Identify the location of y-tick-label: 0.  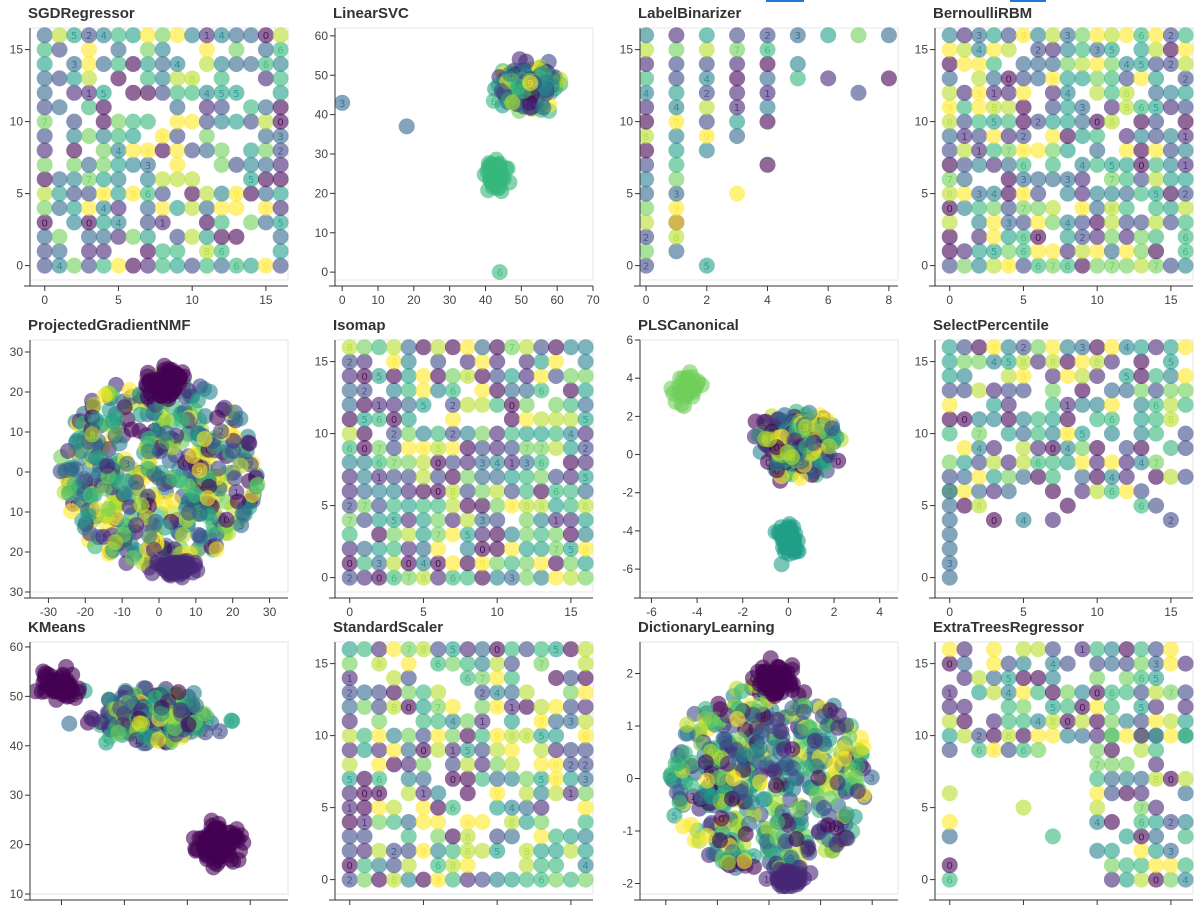
(19, 266).